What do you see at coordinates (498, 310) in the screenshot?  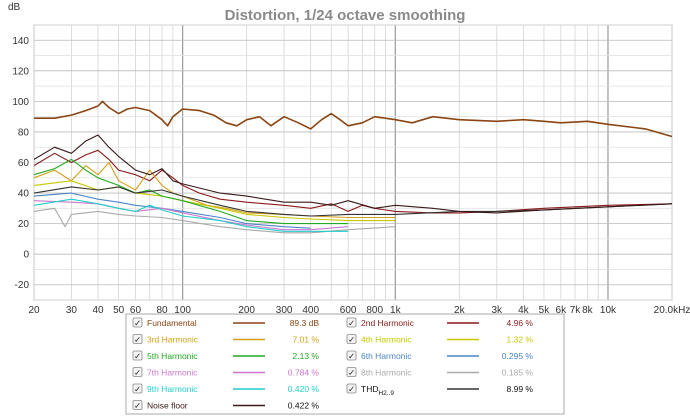 I see `x-tick-label: 3k` at bounding box center [498, 310].